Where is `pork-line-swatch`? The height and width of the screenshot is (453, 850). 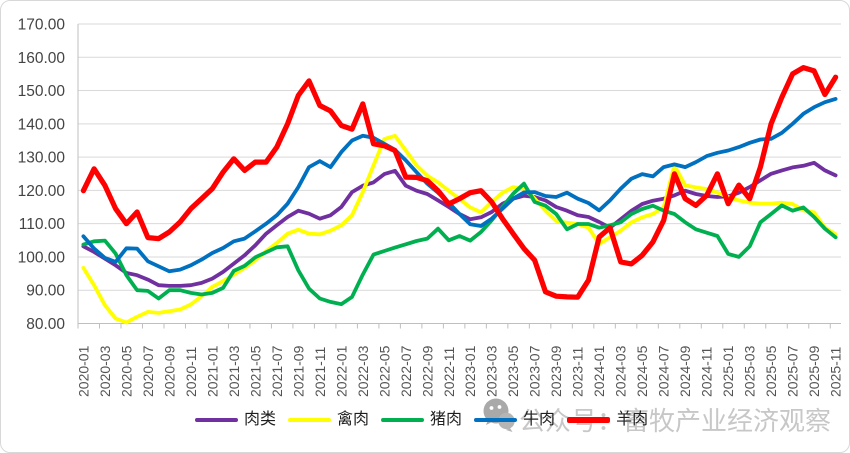 pork-line-swatch is located at coordinates (403, 420).